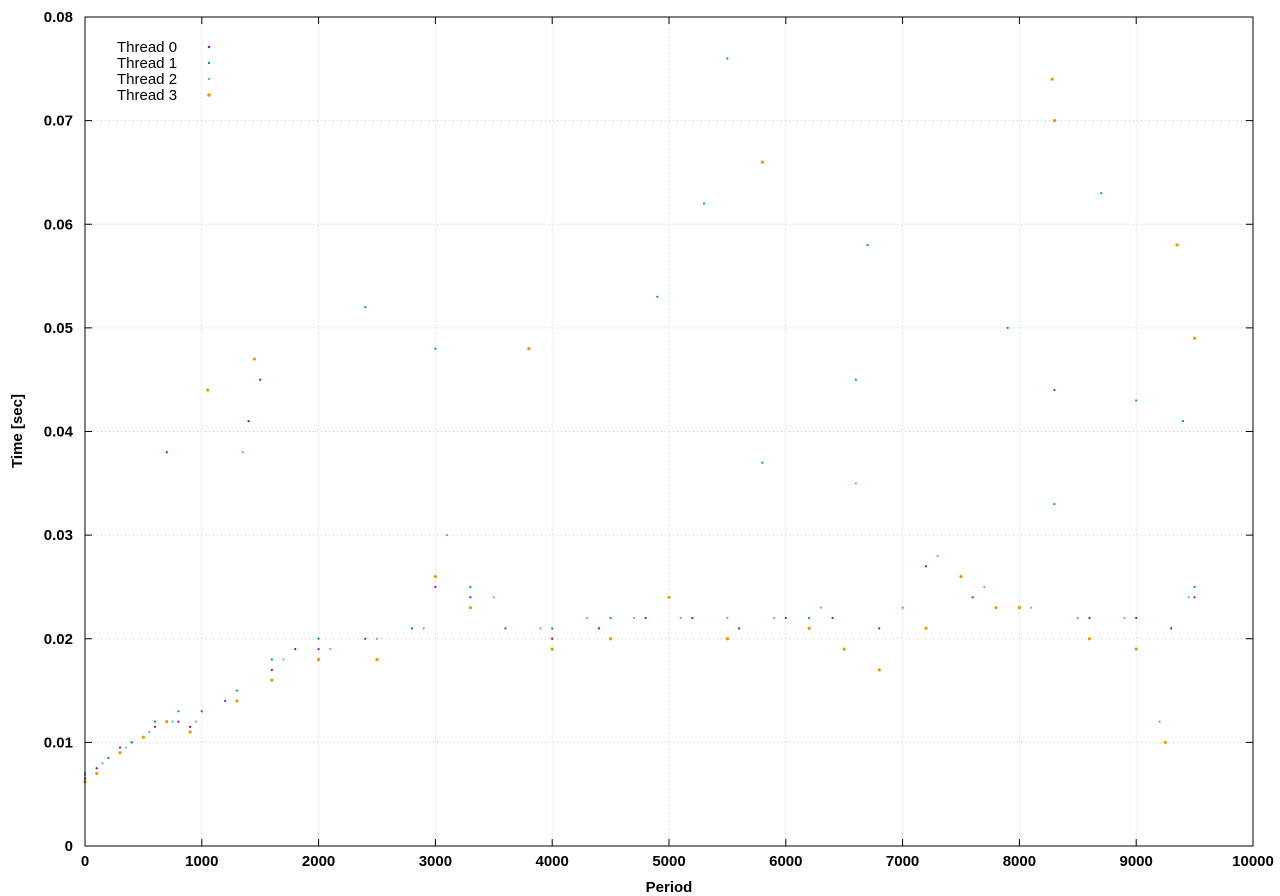  I want to click on y-tick-label: 0.04, so click(59, 432).